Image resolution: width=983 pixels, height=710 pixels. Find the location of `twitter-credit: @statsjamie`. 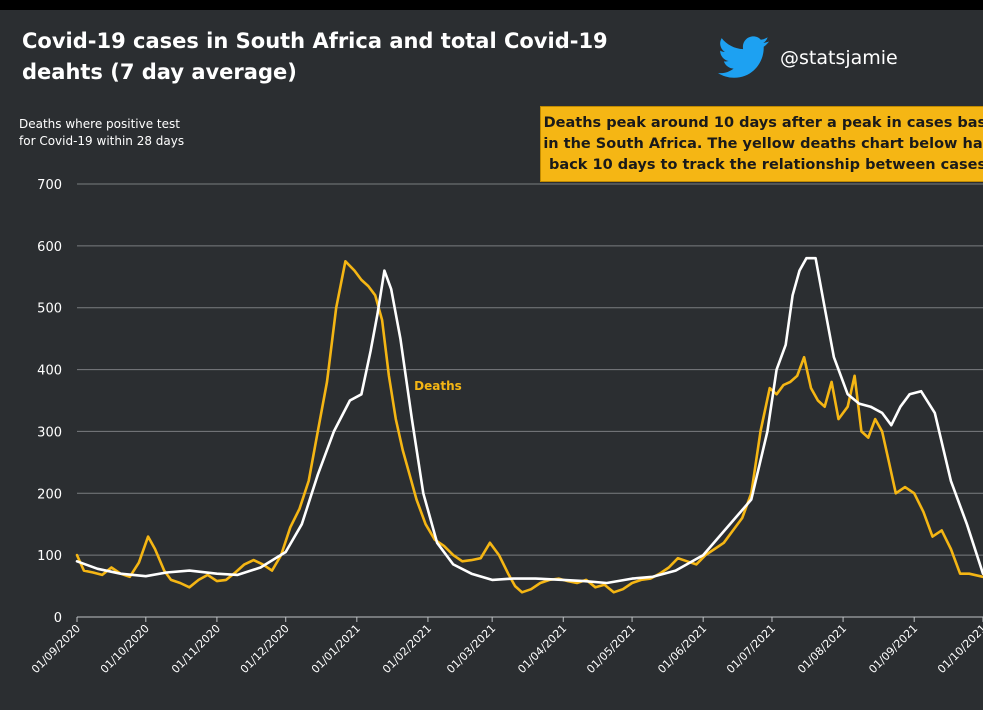

twitter-credit: @statsjamie is located at coordinates (808, 58).